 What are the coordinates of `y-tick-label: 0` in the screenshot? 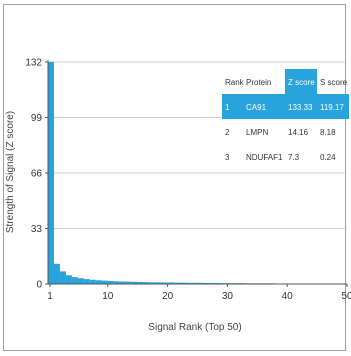 It's located at (39, 285).